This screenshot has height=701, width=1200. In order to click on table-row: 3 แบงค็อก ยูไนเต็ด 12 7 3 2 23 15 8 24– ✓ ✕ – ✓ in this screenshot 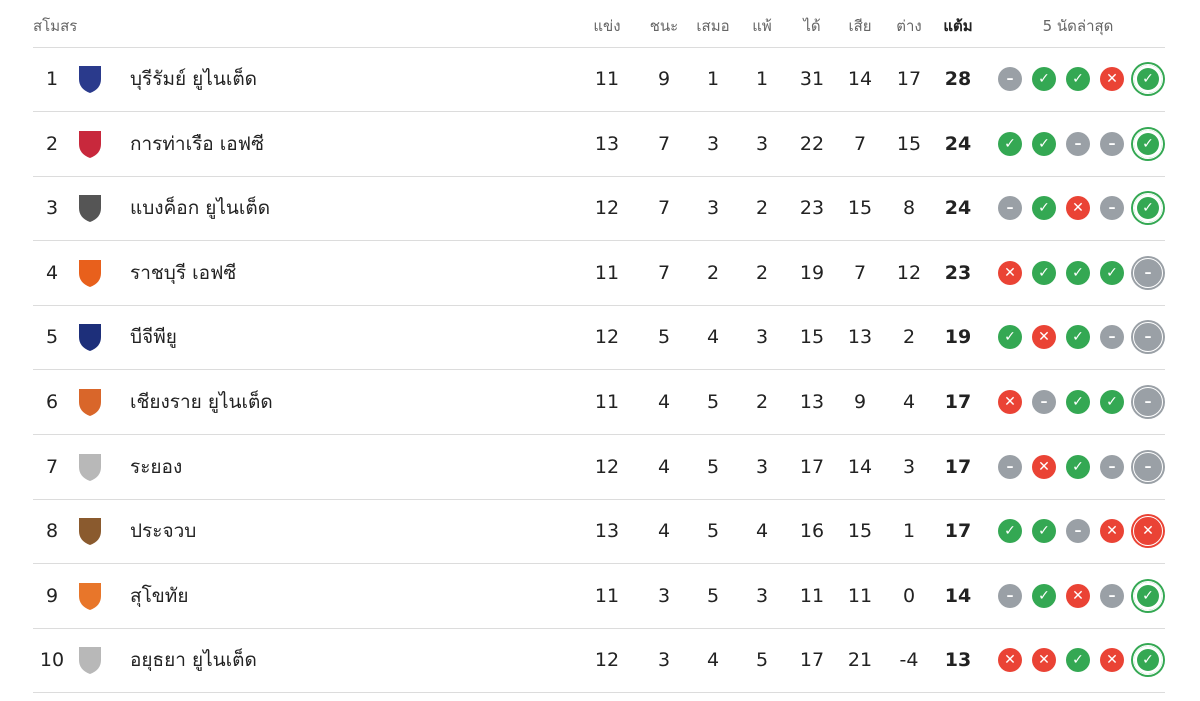, I will do `click(599, 209)`.